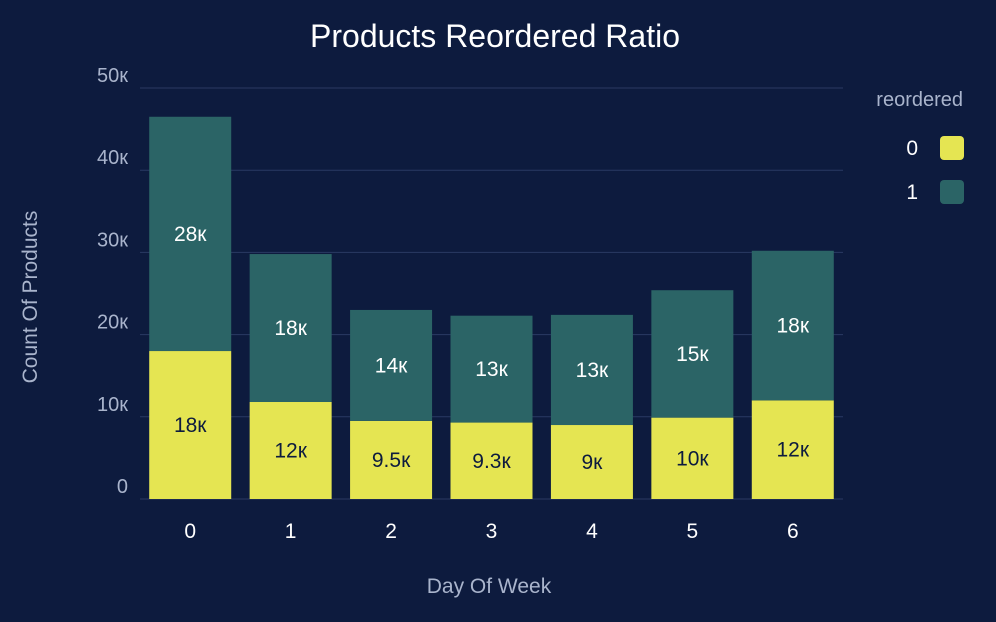 This screenshot has width=996, height=622. I want to click on y-tick-label: 40к, so click(112, 158).